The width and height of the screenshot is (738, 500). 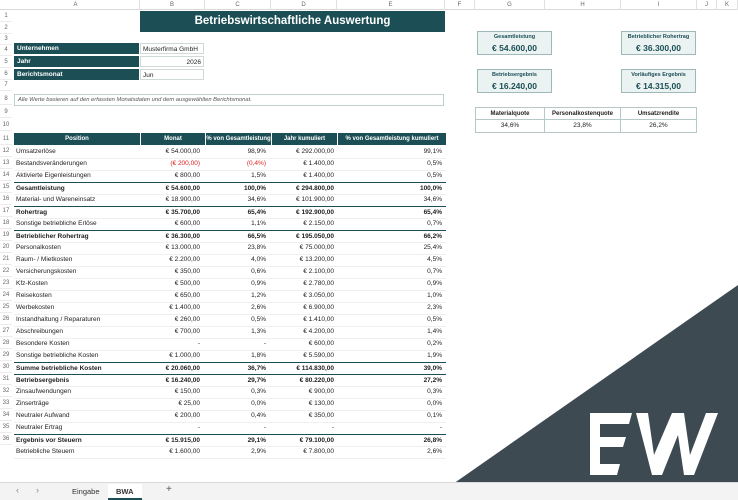 What do you see at coordinates (6, 39) in the screenshot?
I see `row-header: 3` at bounding box center [6, 39].